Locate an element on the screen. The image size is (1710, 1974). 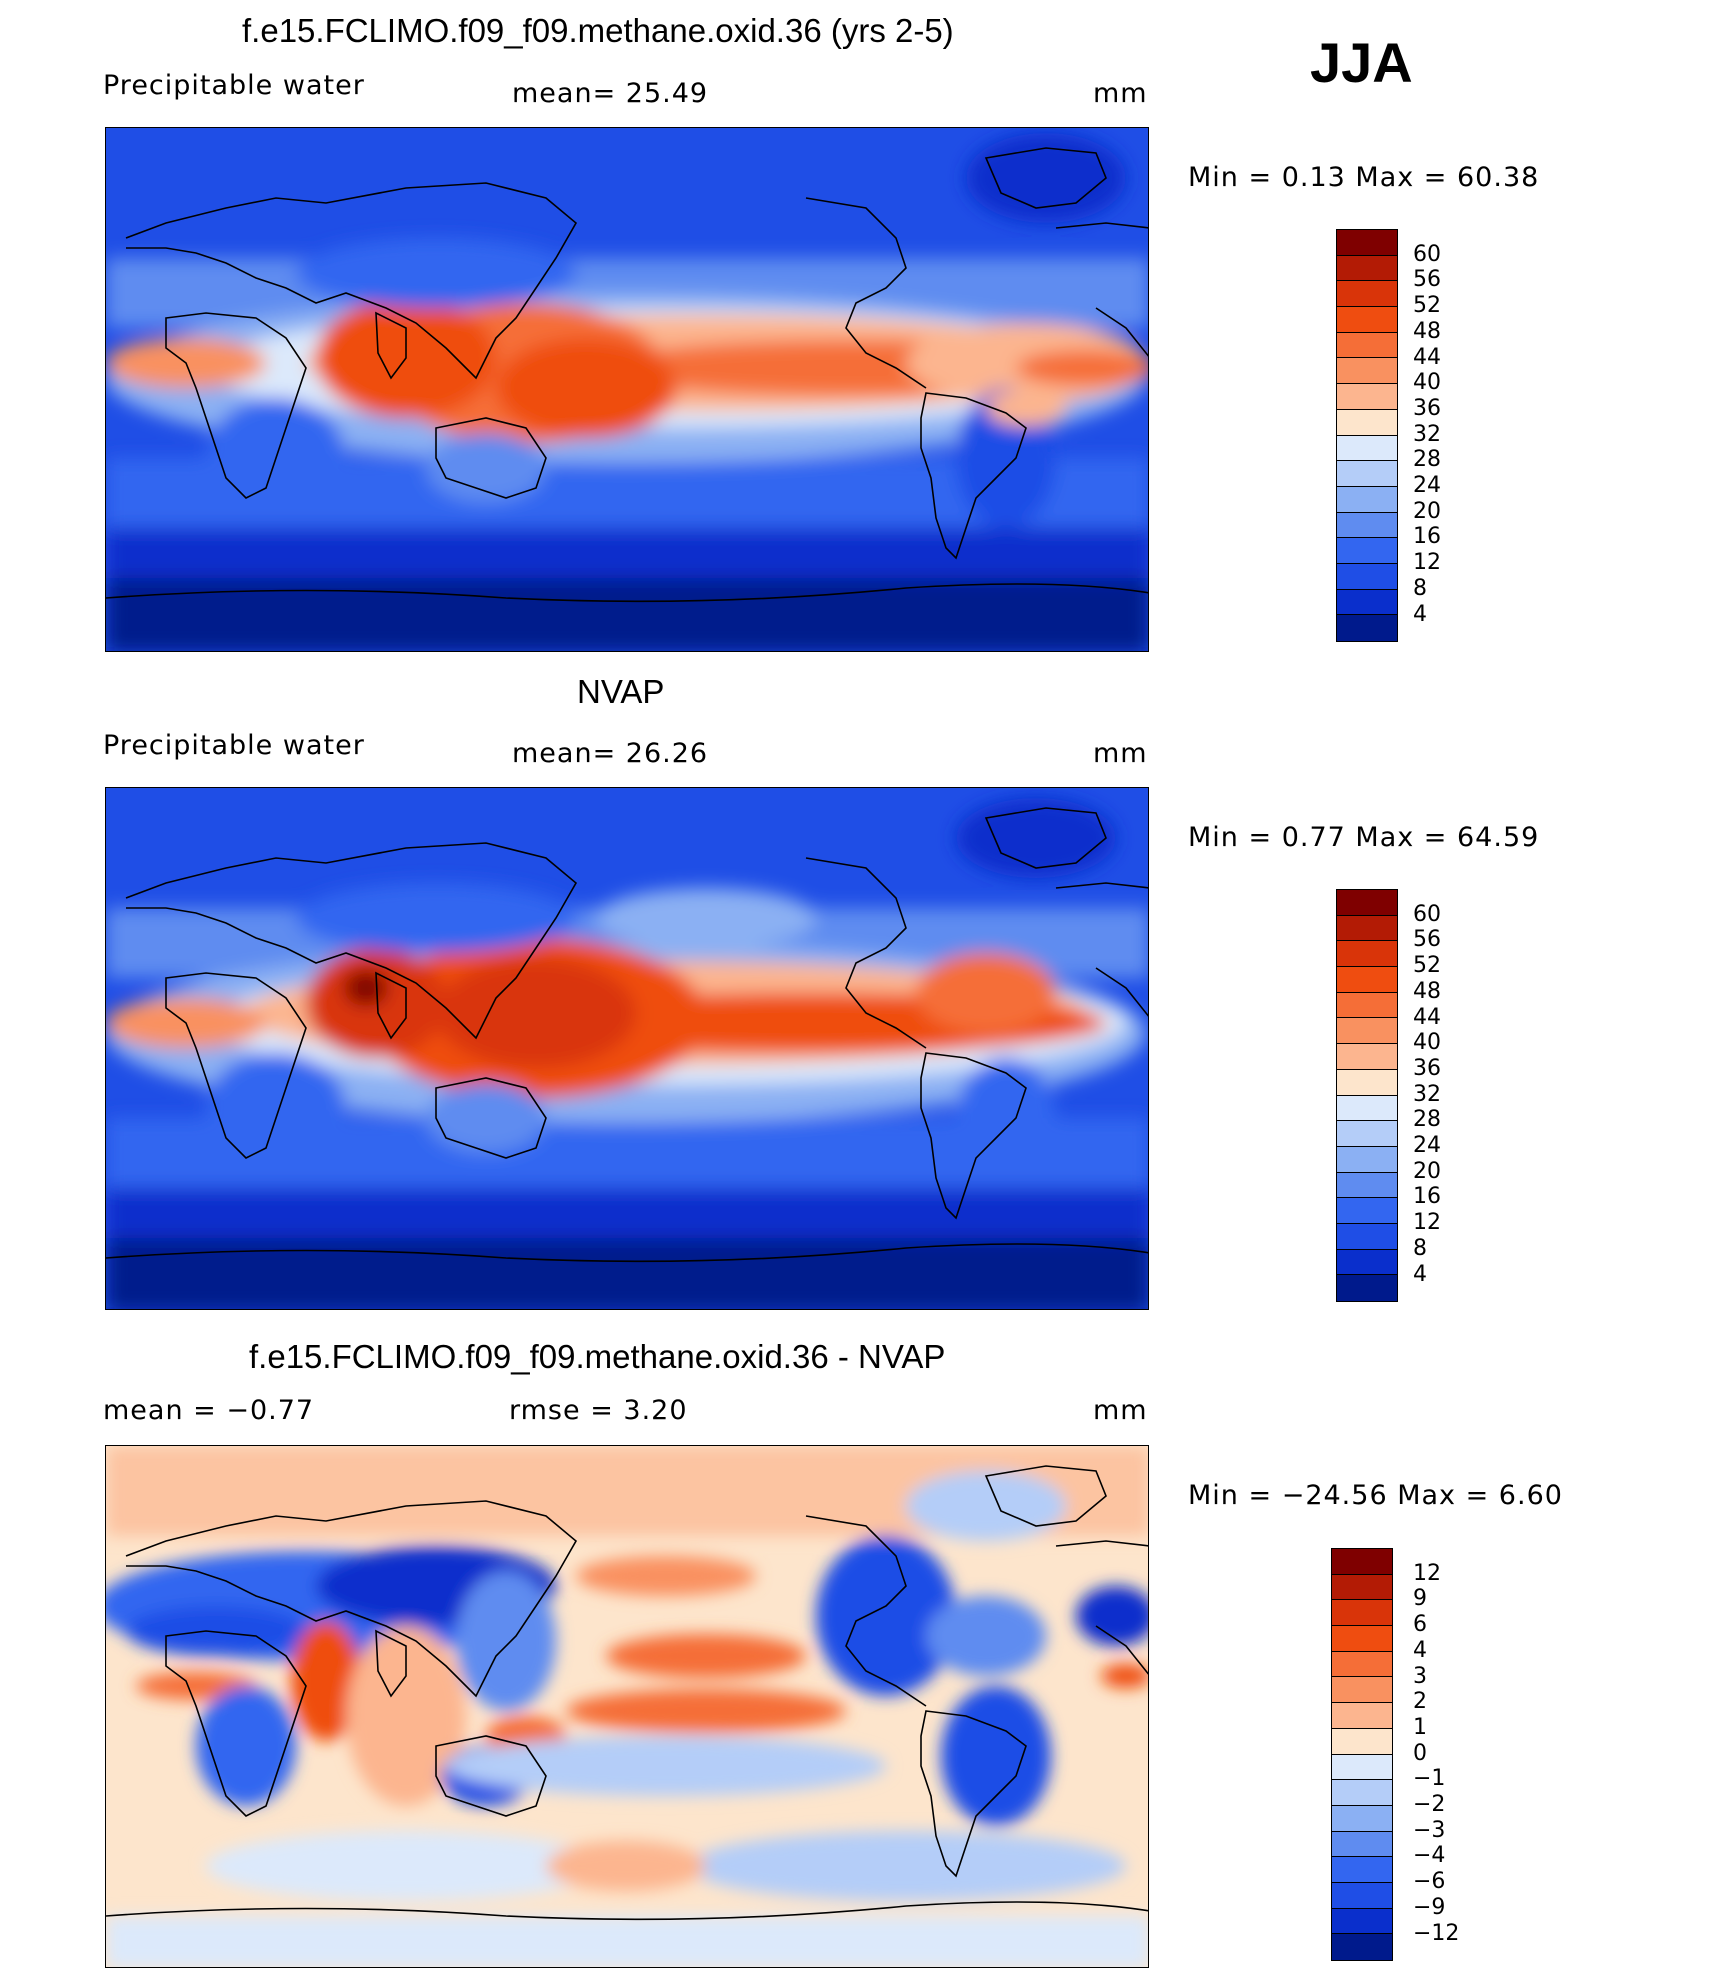
panel-1-min-max: Min = 0.13 Max = 60.38 is located at coordinates (1364, 177).